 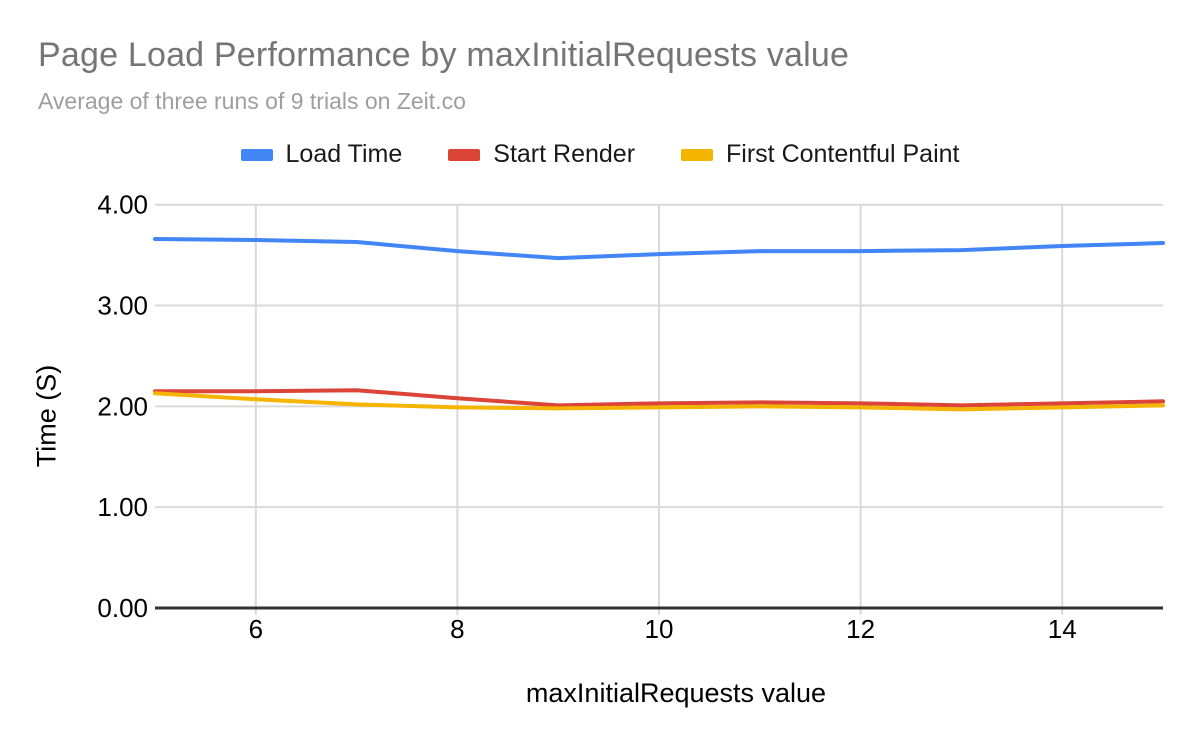 I want to click on legend-label-load-time: Load Time, so click(x=344, y=154).